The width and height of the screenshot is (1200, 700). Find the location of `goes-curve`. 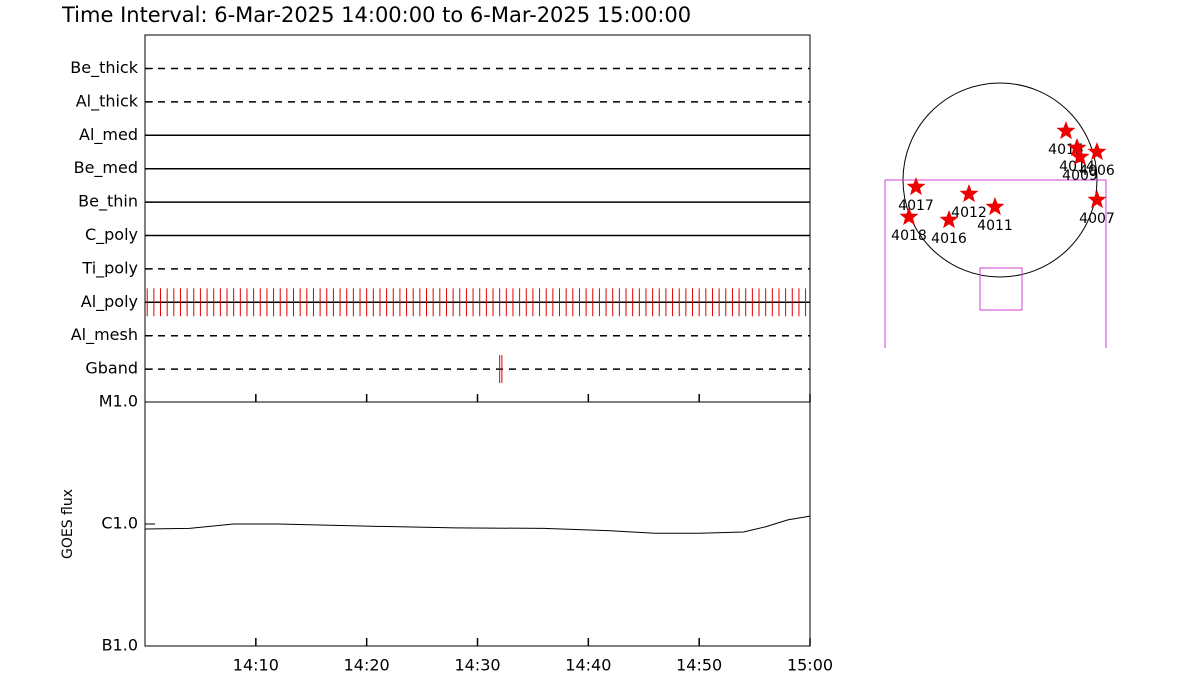

goes-curve is located at coordinates (477, 524).